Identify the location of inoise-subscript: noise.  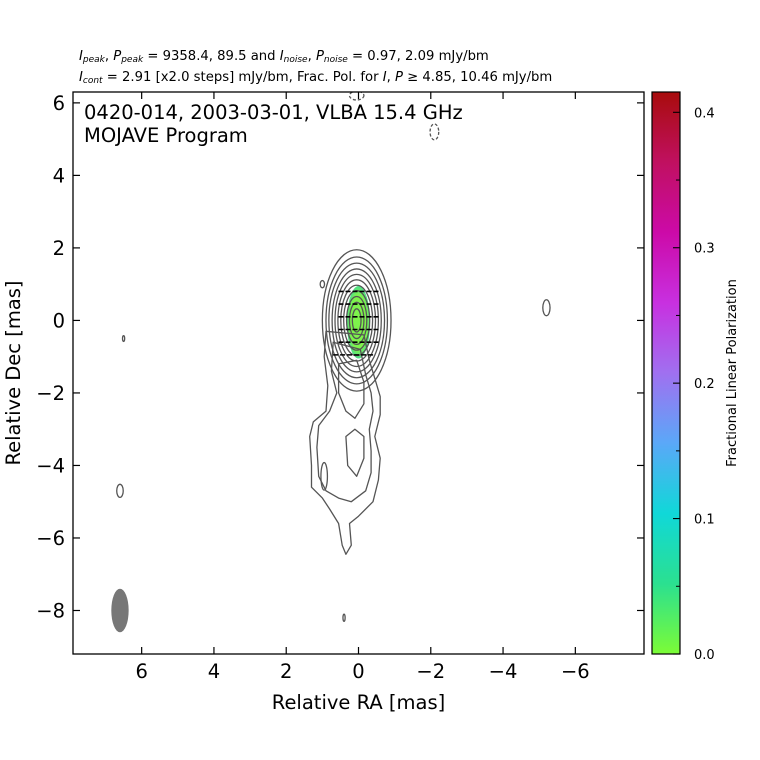
(295, 60).